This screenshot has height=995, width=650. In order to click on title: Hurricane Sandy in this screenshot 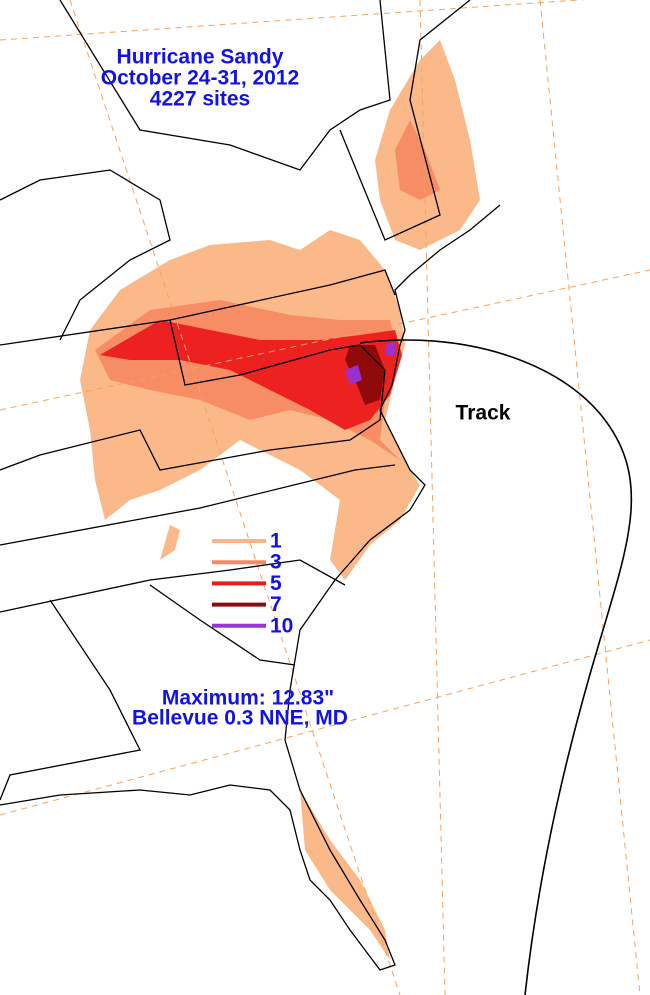, I will do `click(200, 57)`.